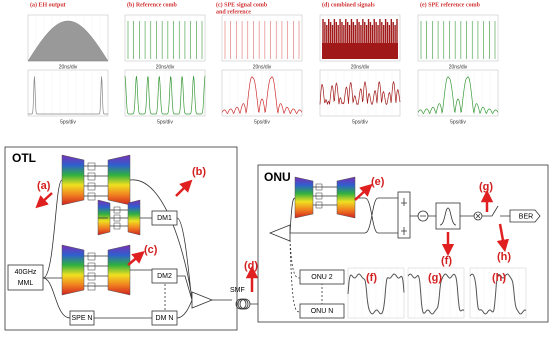  Describe the element at coordinates (152, 4) in the screenshot. I see `panel-title: (b) Reference comb` at that location.